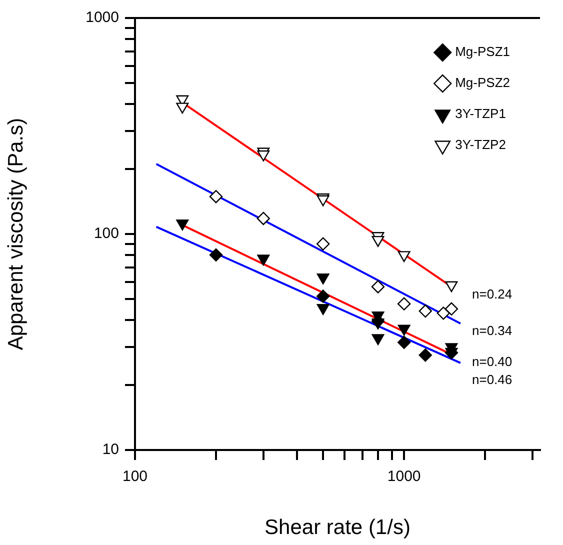 The height and width of the screenshot is (545, 563). What do you see at coordinates (337, 528) in the screenshot?
I see `x-axis-title: Shear rate (1/s)` at bounding box center [337, 528].